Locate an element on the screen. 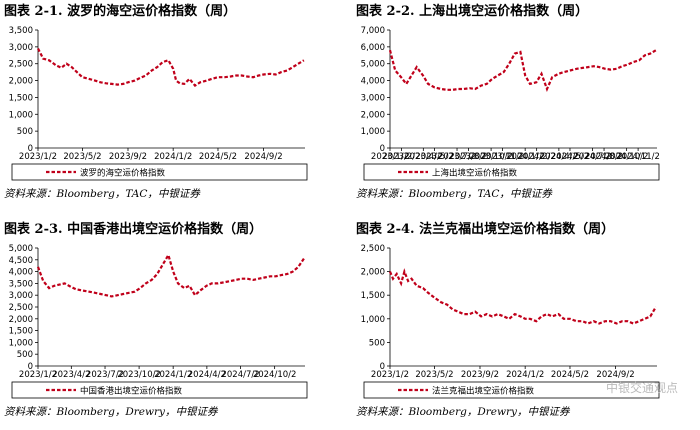  x-tick-label: 2023/2/2 is located at coordinates (401, 157).